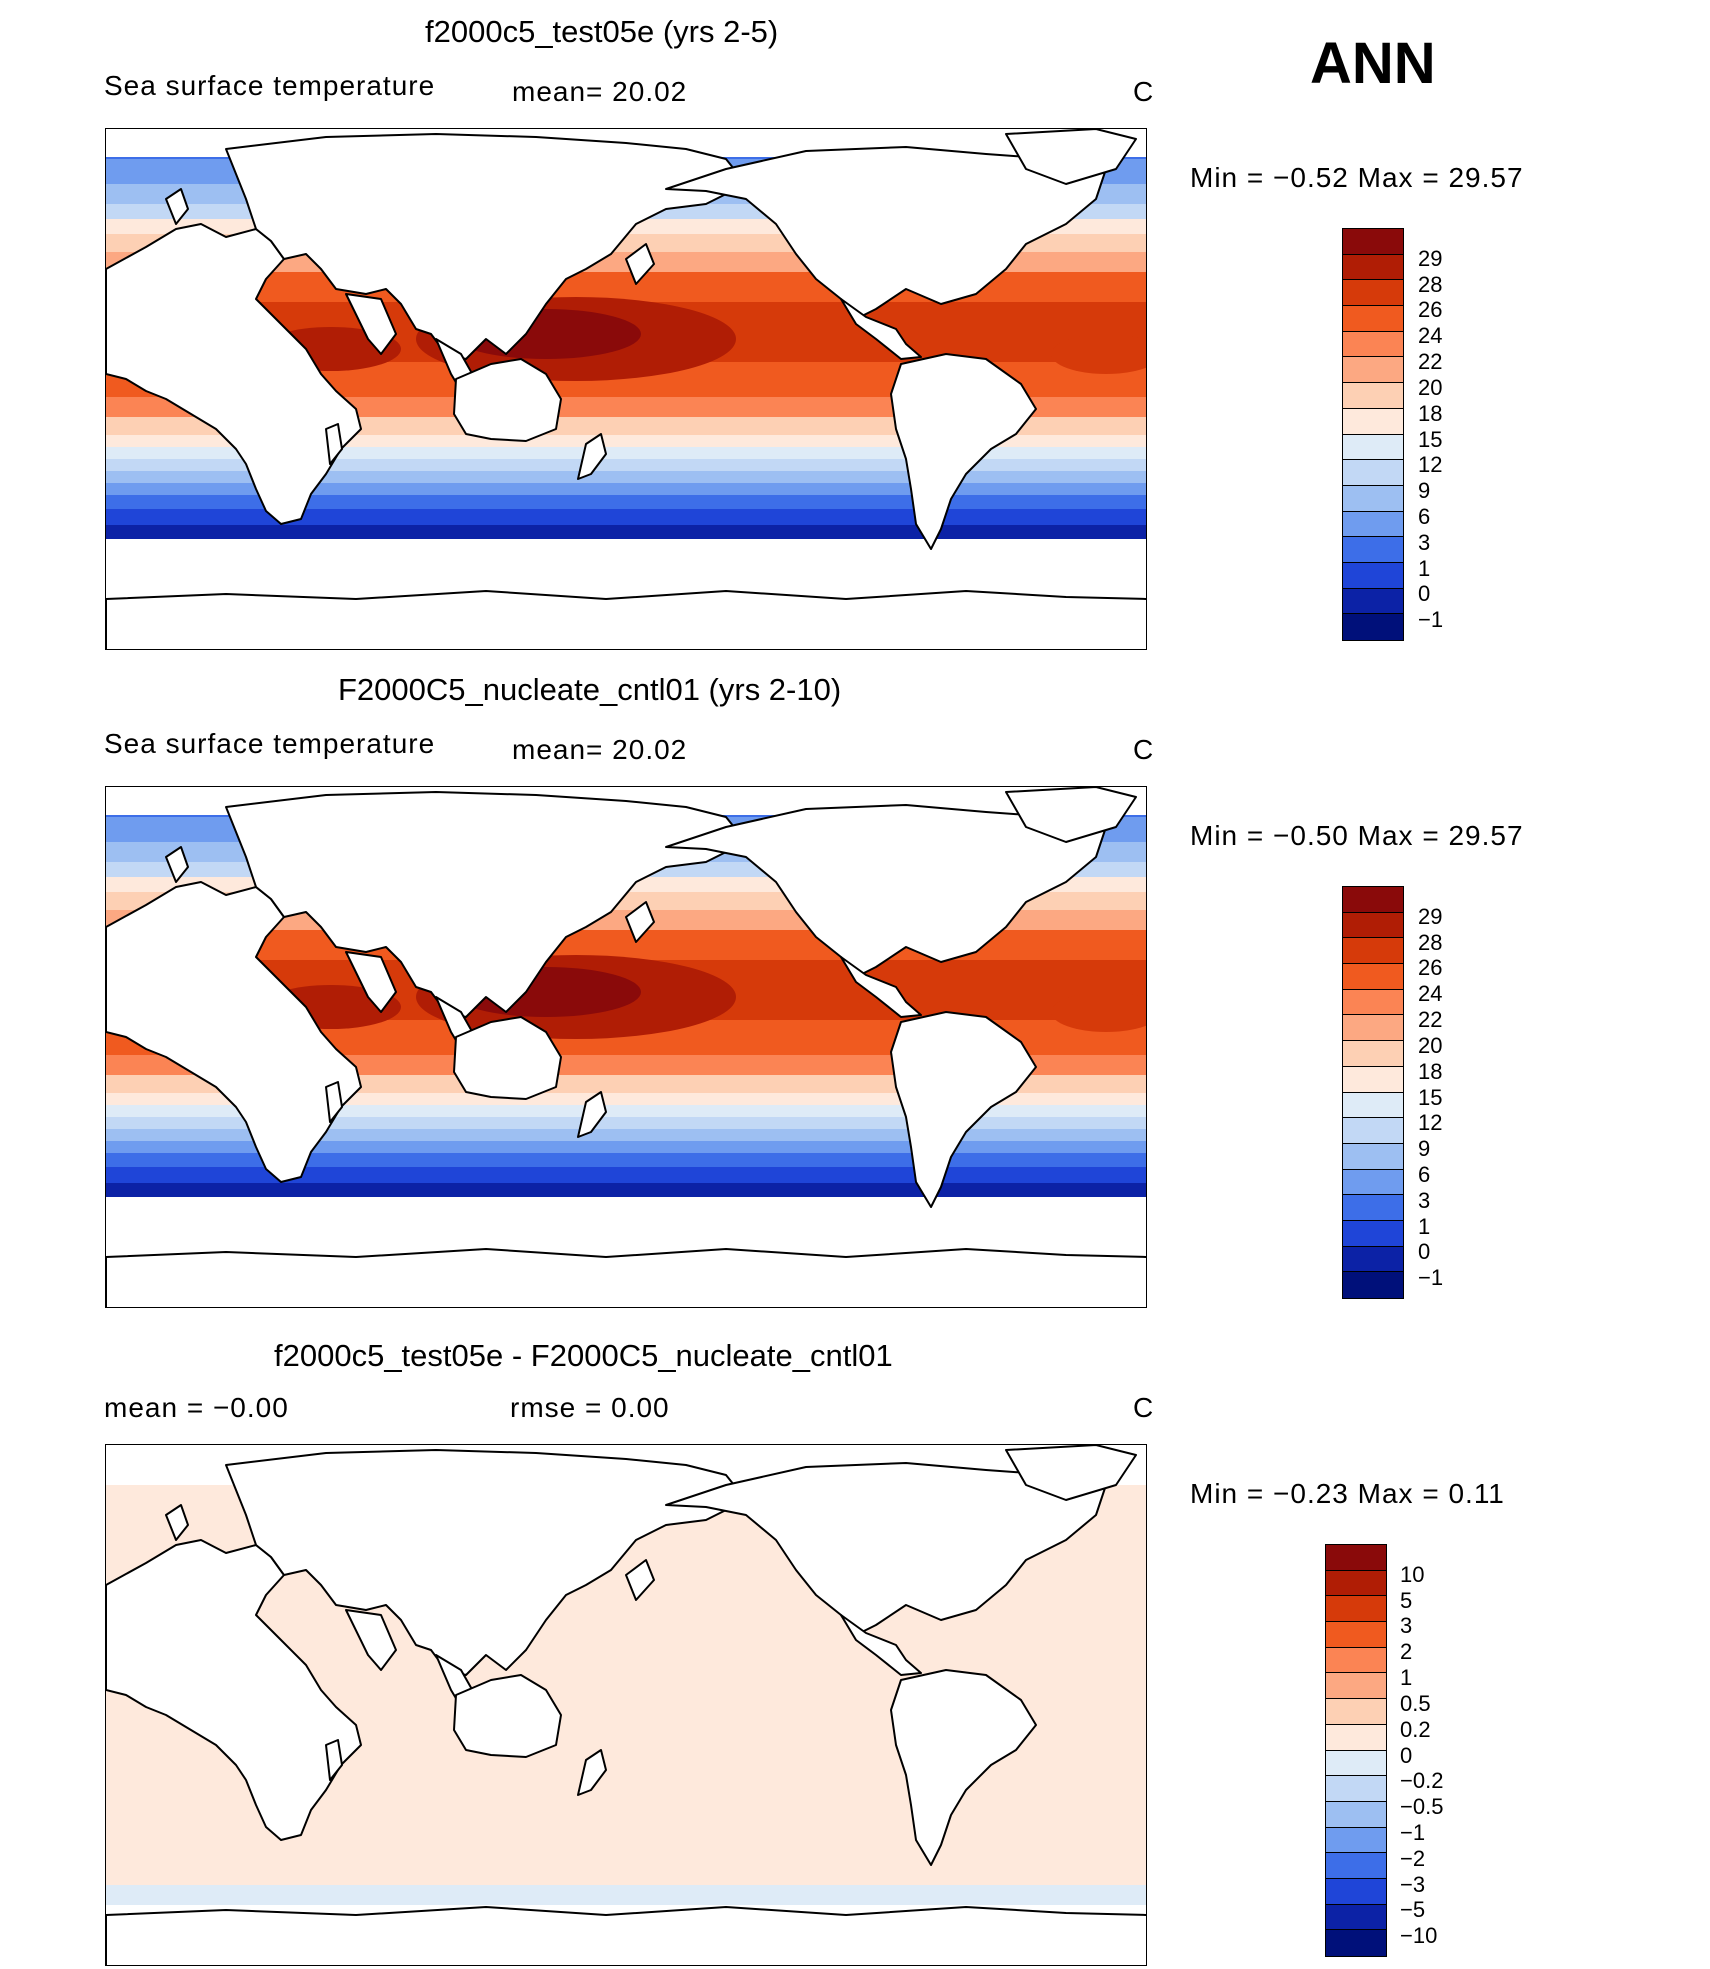 The image size is (1710, 1969). What do you see at coordinates (1144, 1407) in the screenshot?
I see `panel-3-units: C` at bounding box center [1144, 1407].